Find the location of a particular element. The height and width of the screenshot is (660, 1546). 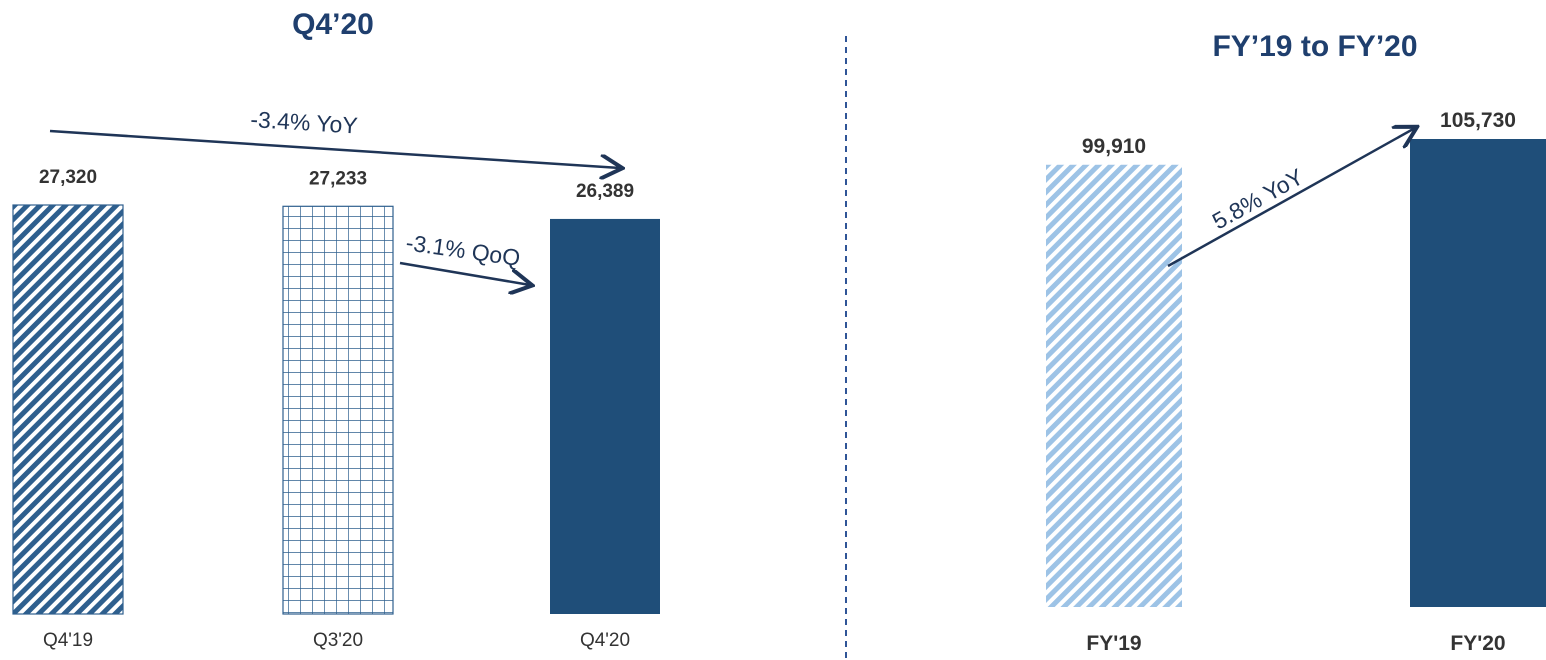

category-label: FY'20 is located at coordinates (1477, 643).